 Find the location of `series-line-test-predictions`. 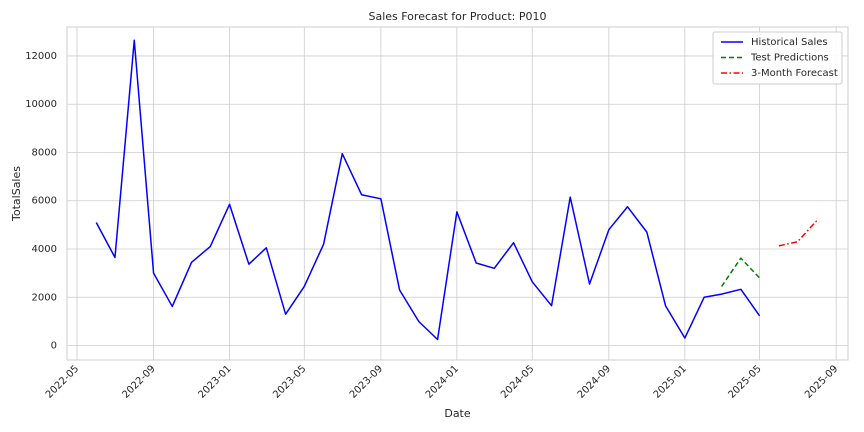

series-line-test-predictions is located at coordinates (740, 272).